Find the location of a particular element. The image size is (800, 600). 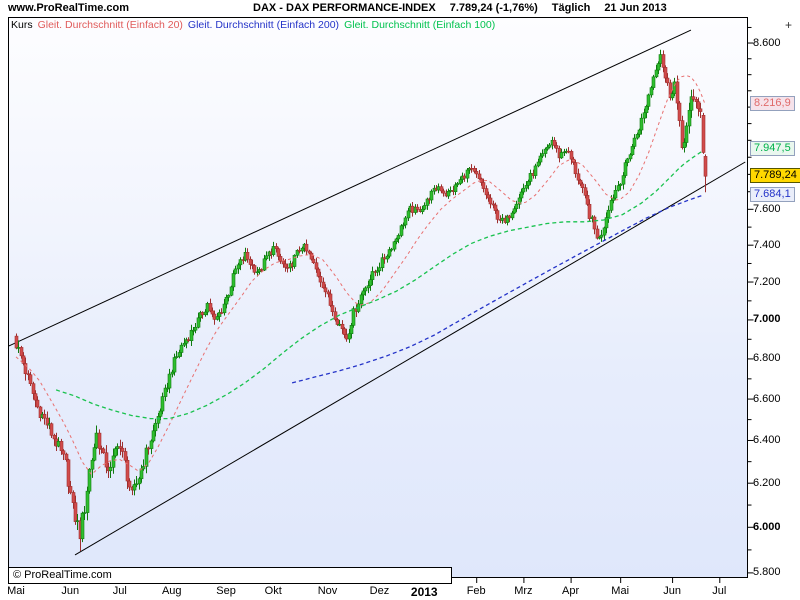

copyright-label: © ProRealTime.com is located at coordinates (230, 575).